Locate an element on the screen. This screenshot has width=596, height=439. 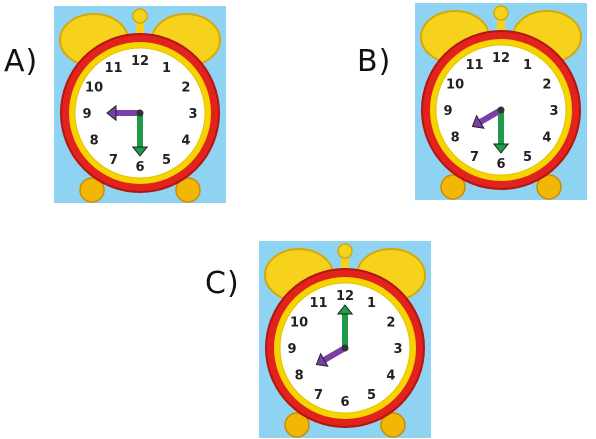
clock-option-a: 12 1 2 3 4 5 6 7 8 9 10 11 is located at coordinates (140, 104).